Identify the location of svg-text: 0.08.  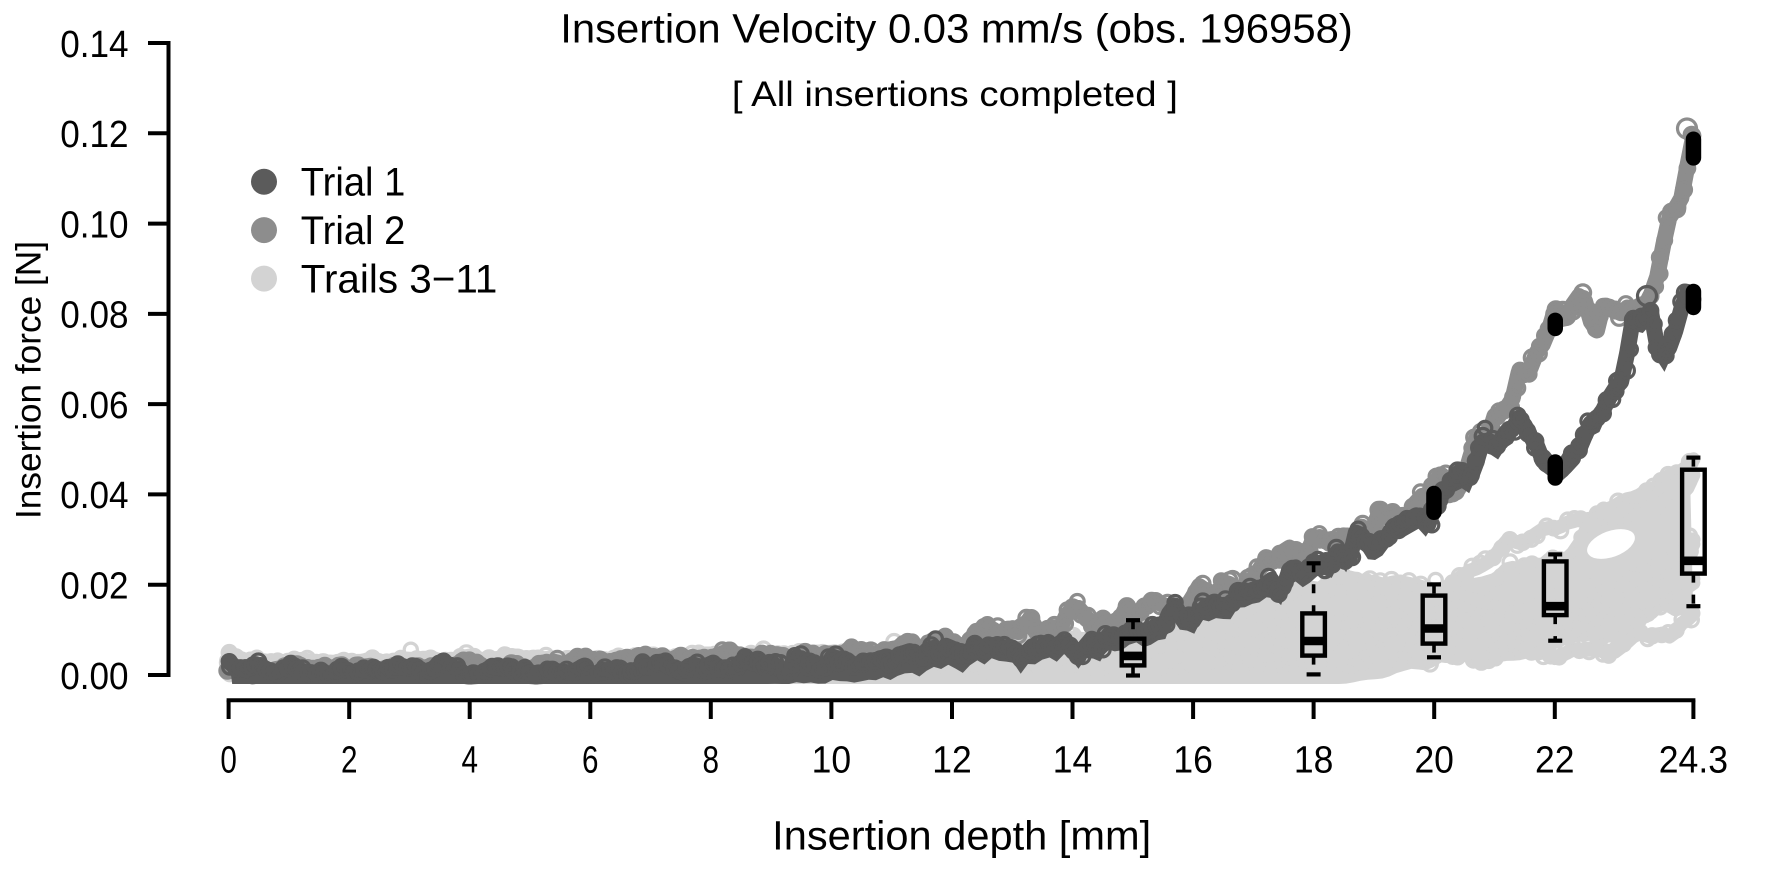
(94, 316).